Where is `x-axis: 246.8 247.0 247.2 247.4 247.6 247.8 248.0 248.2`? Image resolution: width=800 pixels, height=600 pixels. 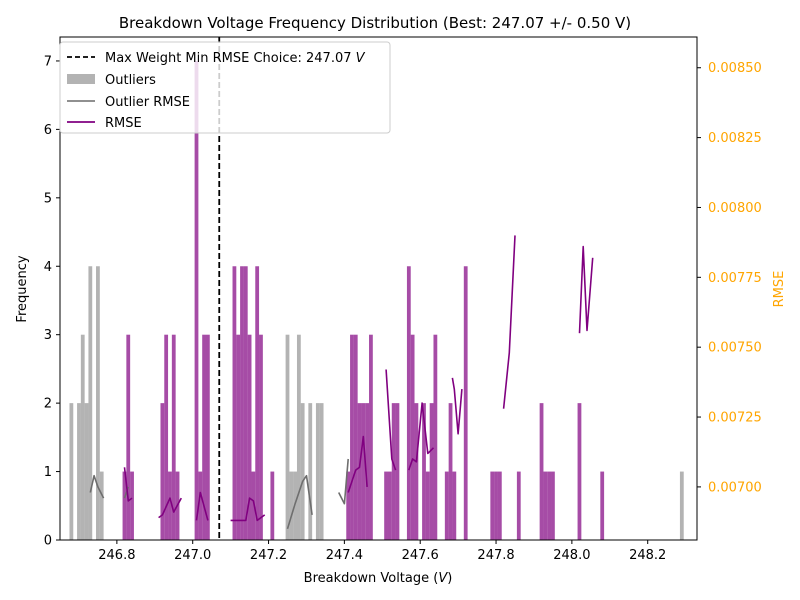
x-axis: 246.8 247.0 247.2 247.4 247.6 247.8 248.0 248.2 is located at coordinates (382, 551).